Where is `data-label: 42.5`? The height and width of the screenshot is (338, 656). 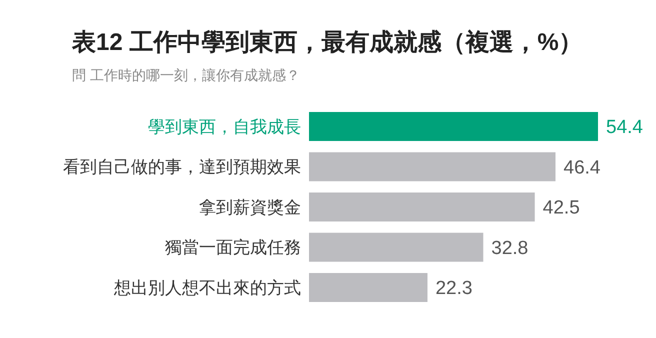 data-label: 42.5 is located at coordinates (561, 208).